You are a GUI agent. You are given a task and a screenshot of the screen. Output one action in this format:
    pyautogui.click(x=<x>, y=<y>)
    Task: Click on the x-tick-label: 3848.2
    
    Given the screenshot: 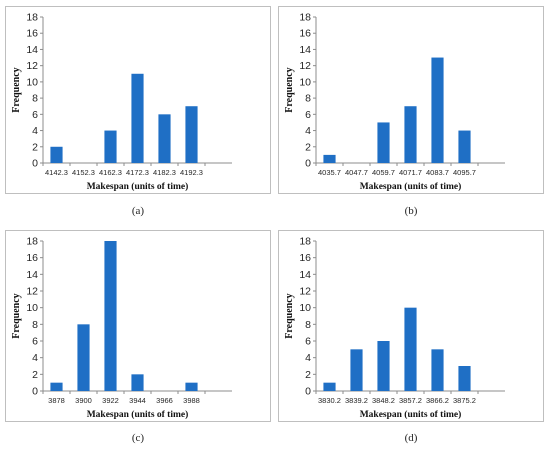 What is the action you would take?
    pyautogui.click(x=383, y=400)
    